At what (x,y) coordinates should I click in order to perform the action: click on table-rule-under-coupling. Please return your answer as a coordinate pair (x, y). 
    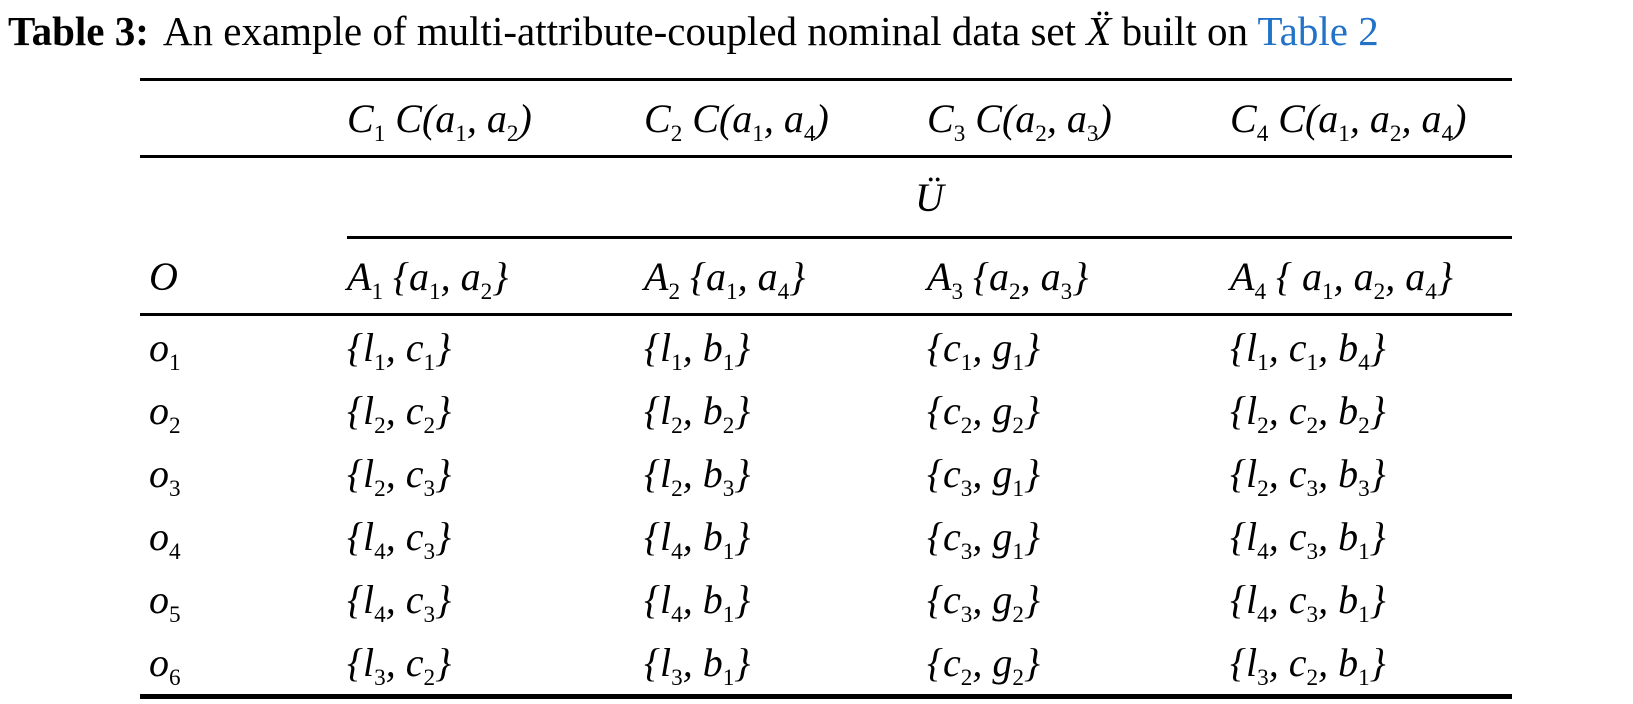
    Looking at the image, I should click on (826, 156).